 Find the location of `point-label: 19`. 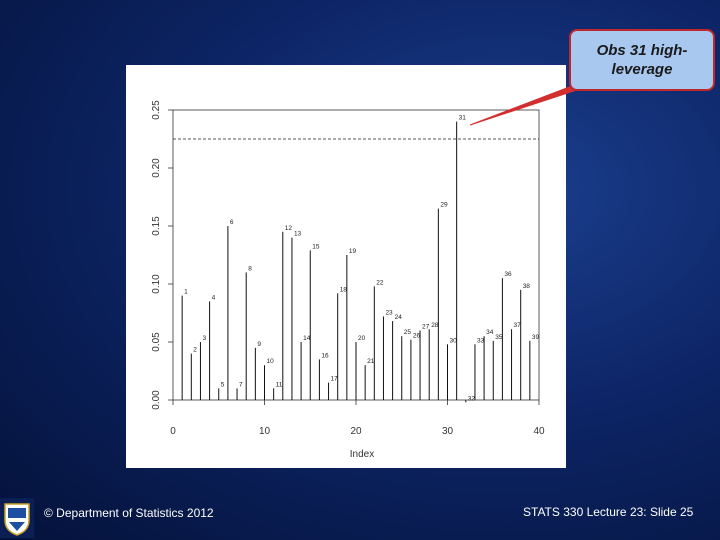

point-label: 19 is located at coordinates (353, 251).